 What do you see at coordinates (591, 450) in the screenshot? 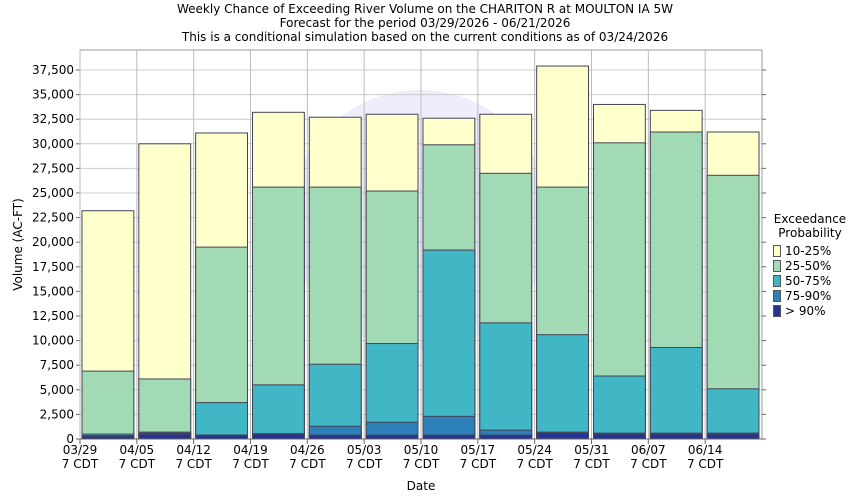
I see `x-tick-label-date: 05/31` at bounding box center [591, 450].